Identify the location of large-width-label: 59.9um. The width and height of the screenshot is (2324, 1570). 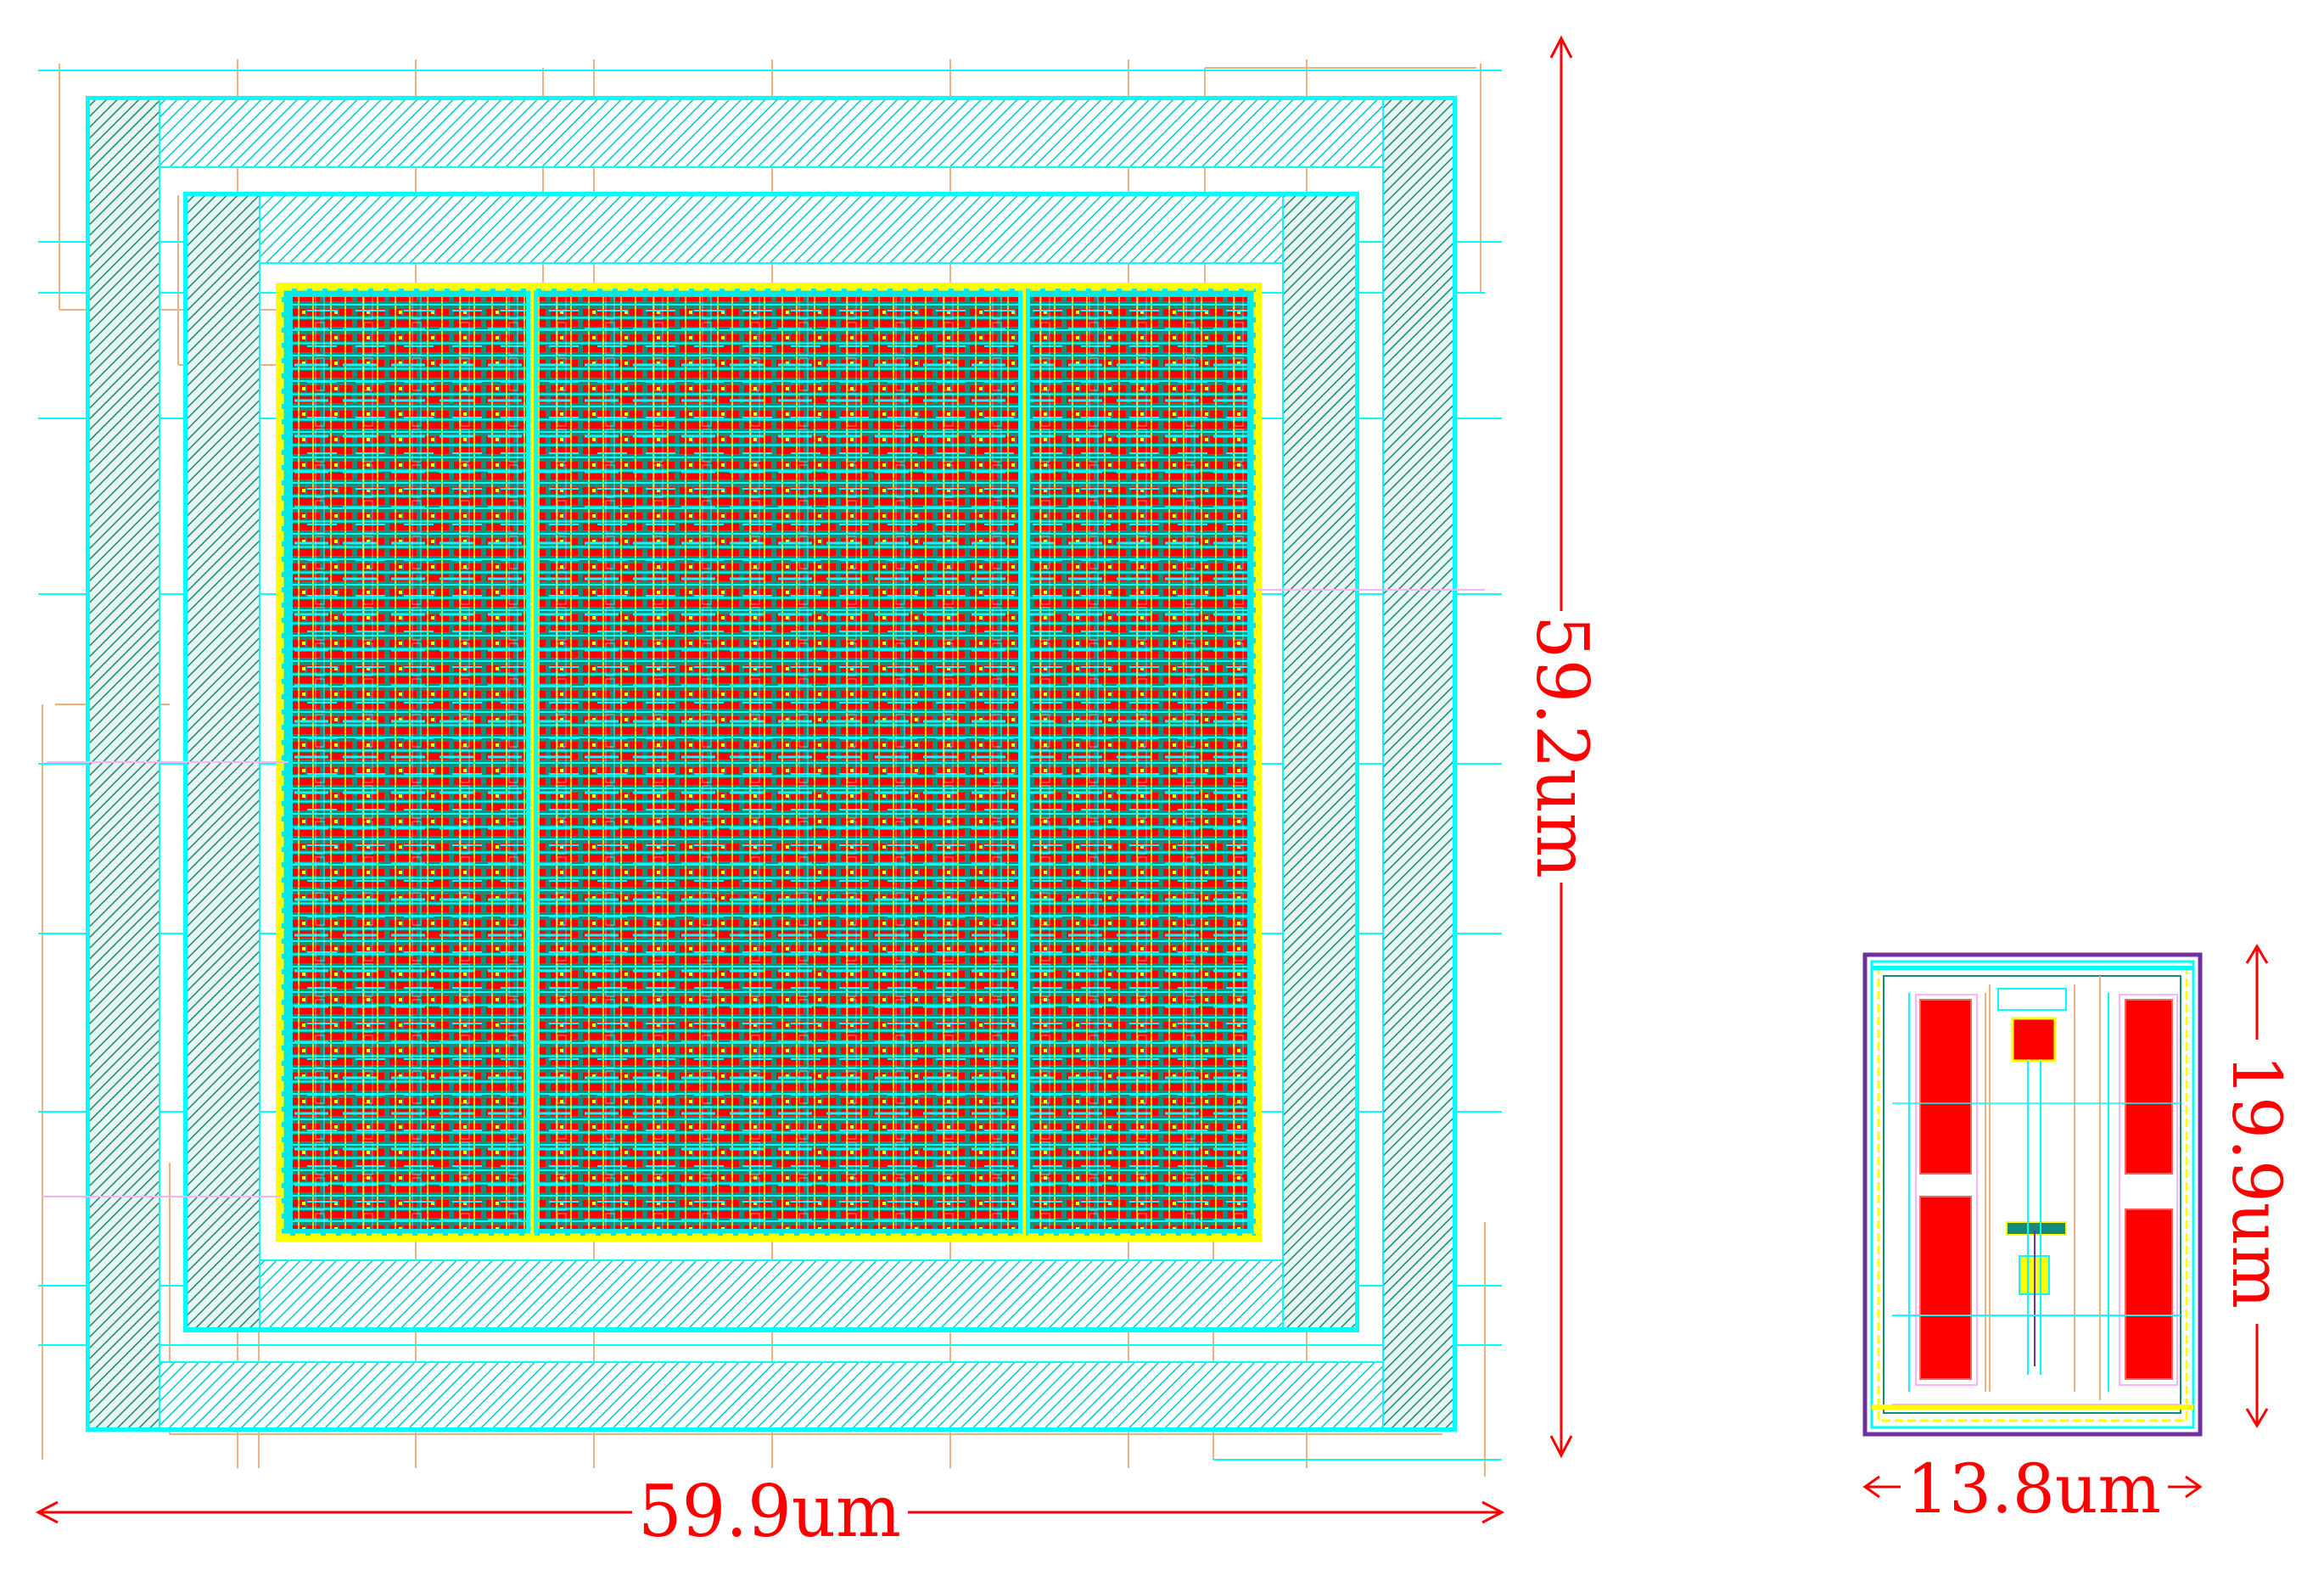
(770, 1511).